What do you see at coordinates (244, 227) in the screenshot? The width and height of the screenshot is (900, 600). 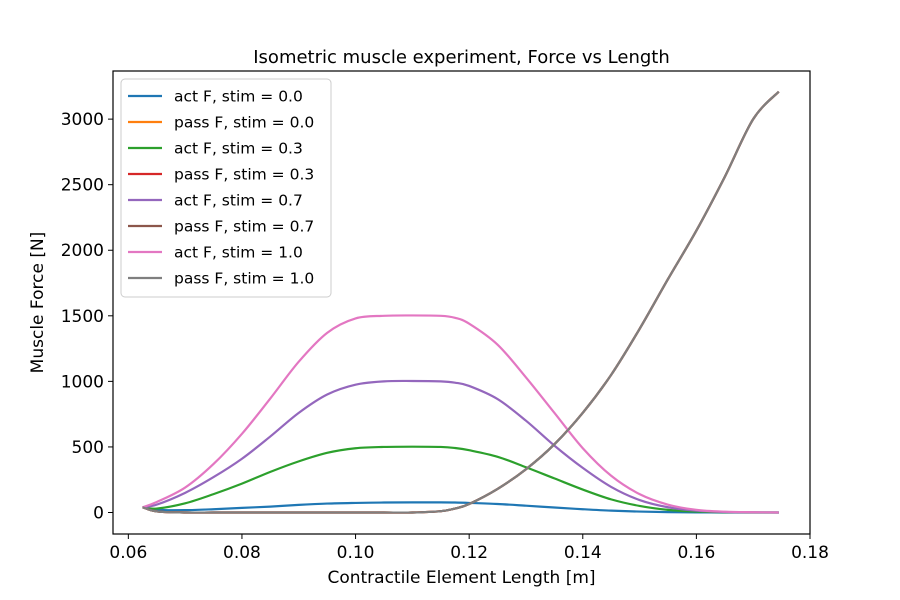 I see `legend-label: pass F, stim = 0.7` at bounding box center [244, 227].